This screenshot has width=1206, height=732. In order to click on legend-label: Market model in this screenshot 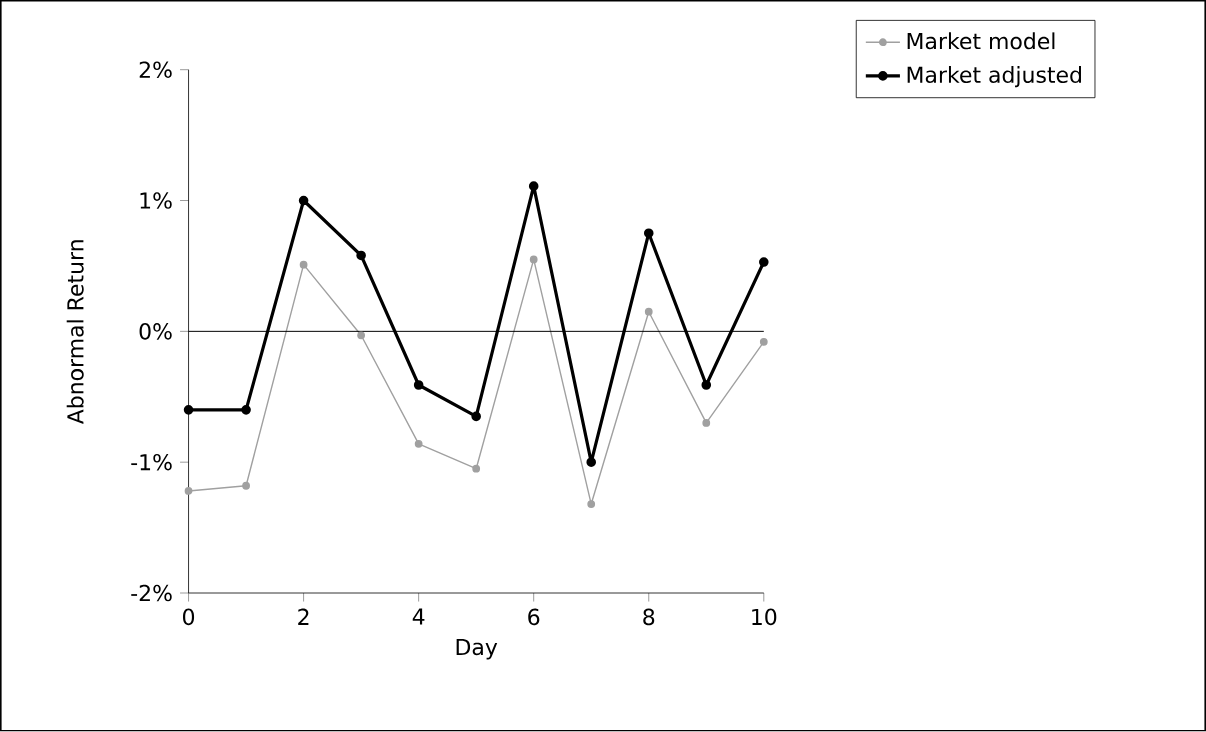, I will do `click(981, 41)`.